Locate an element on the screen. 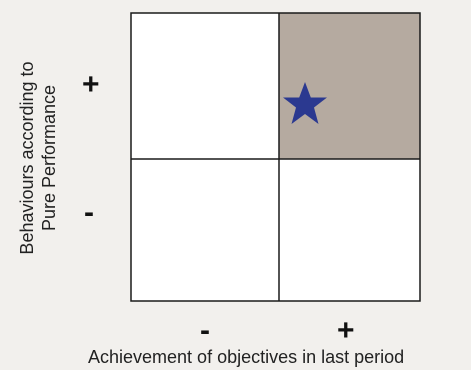 The width and height of the screenshot is (471, 370). y-axis-minus-sign: - is located at coordinates (89, 212).